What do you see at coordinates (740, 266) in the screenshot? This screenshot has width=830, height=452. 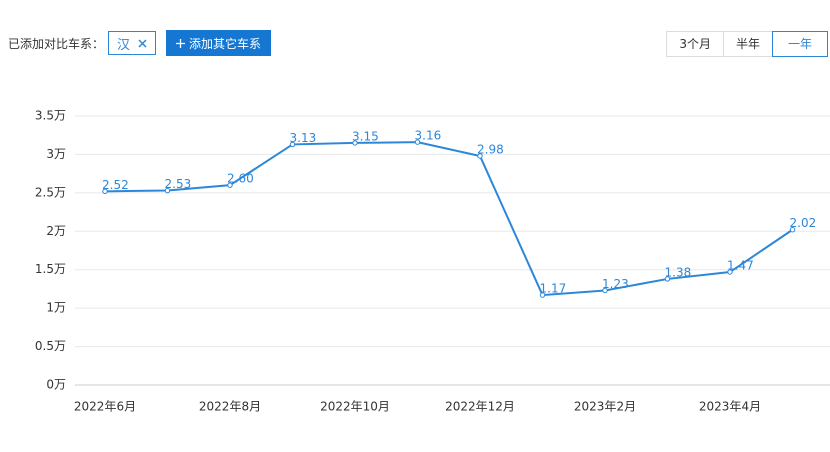 I see `data-label: 1.47` at bounding box center [740, 266].